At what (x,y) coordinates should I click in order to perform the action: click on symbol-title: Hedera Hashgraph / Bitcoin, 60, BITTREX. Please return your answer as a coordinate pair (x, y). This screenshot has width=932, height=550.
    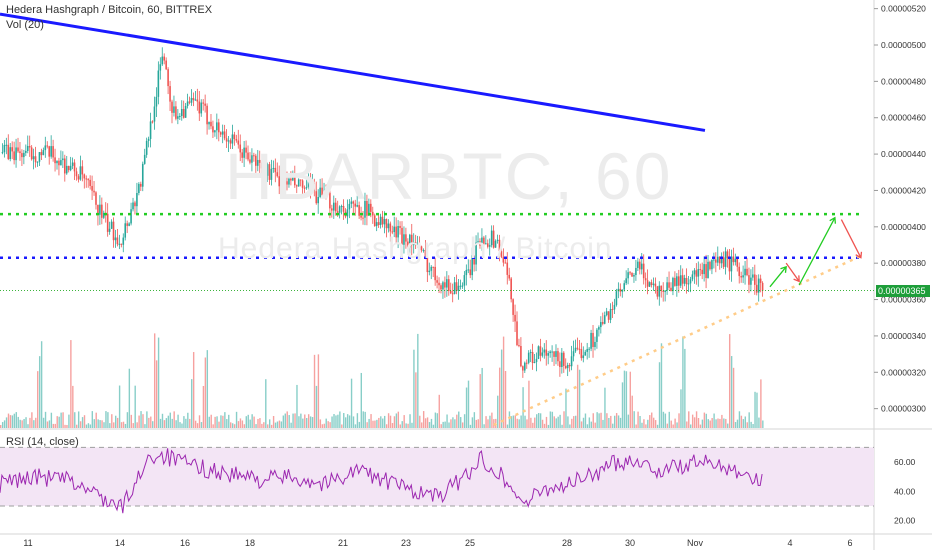
    Looking at the image, I should click on (109, 10).